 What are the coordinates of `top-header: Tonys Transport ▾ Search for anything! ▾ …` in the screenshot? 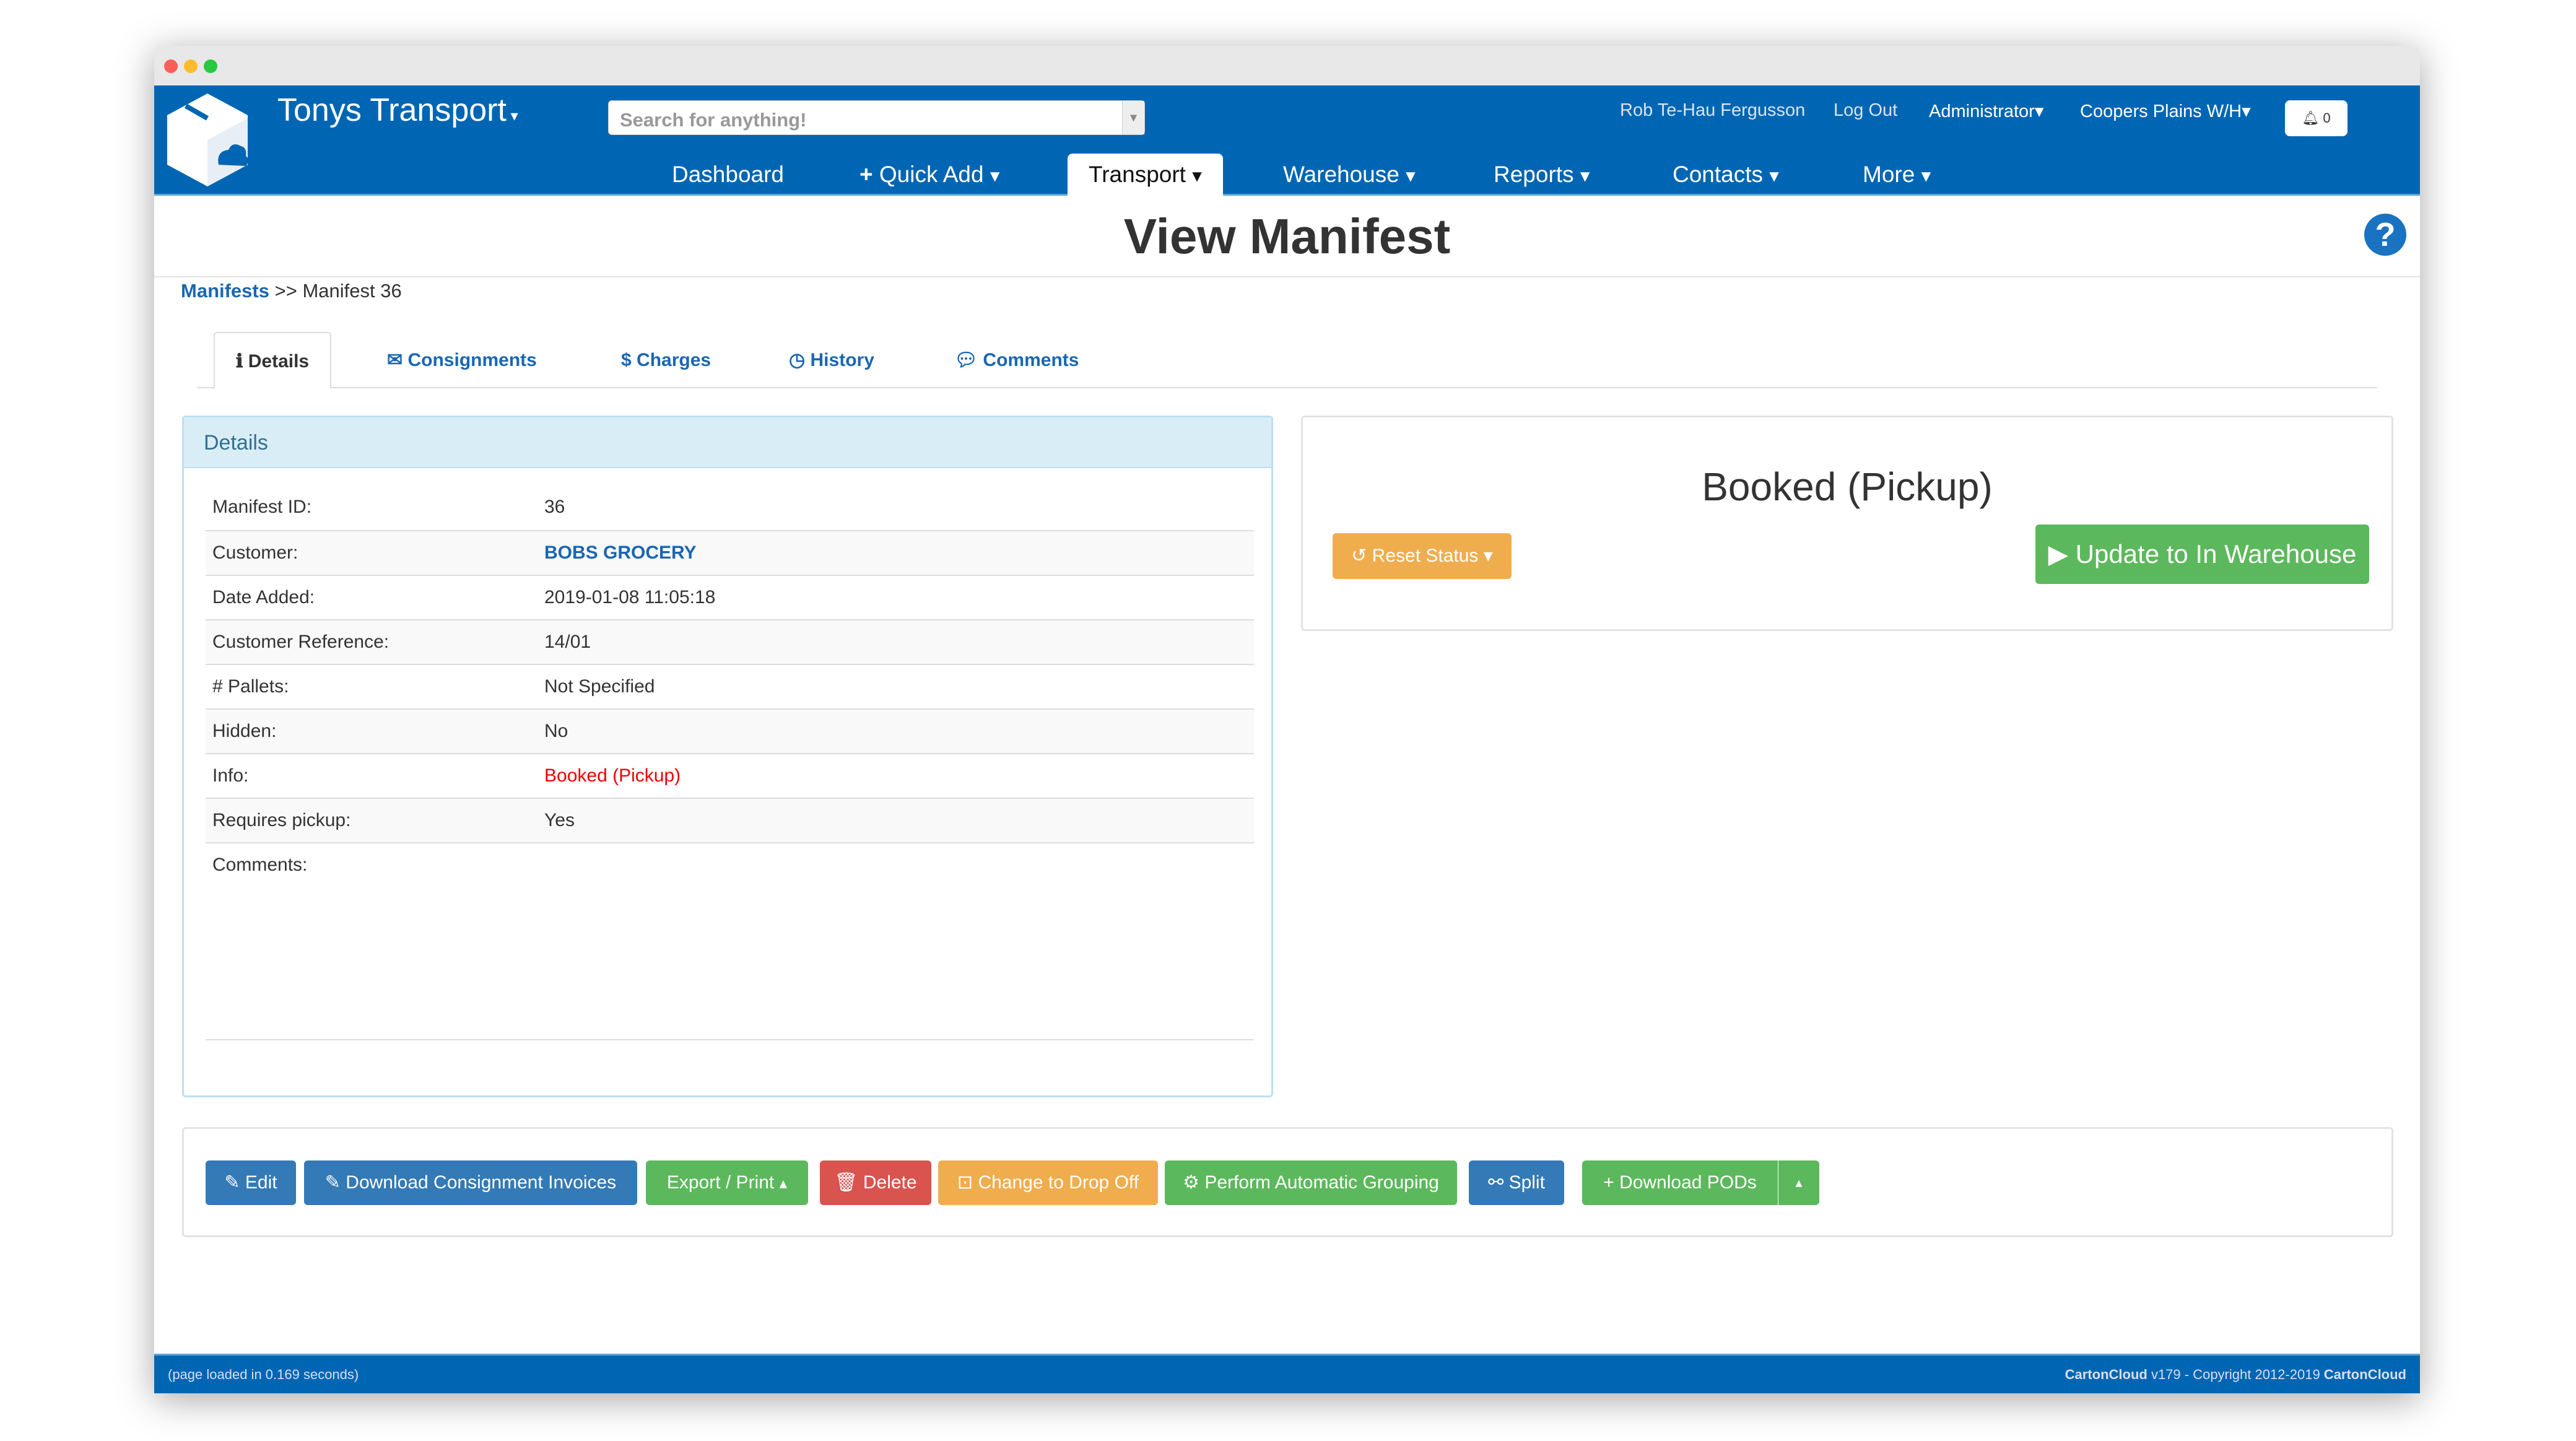 It's located at (1287, 140).